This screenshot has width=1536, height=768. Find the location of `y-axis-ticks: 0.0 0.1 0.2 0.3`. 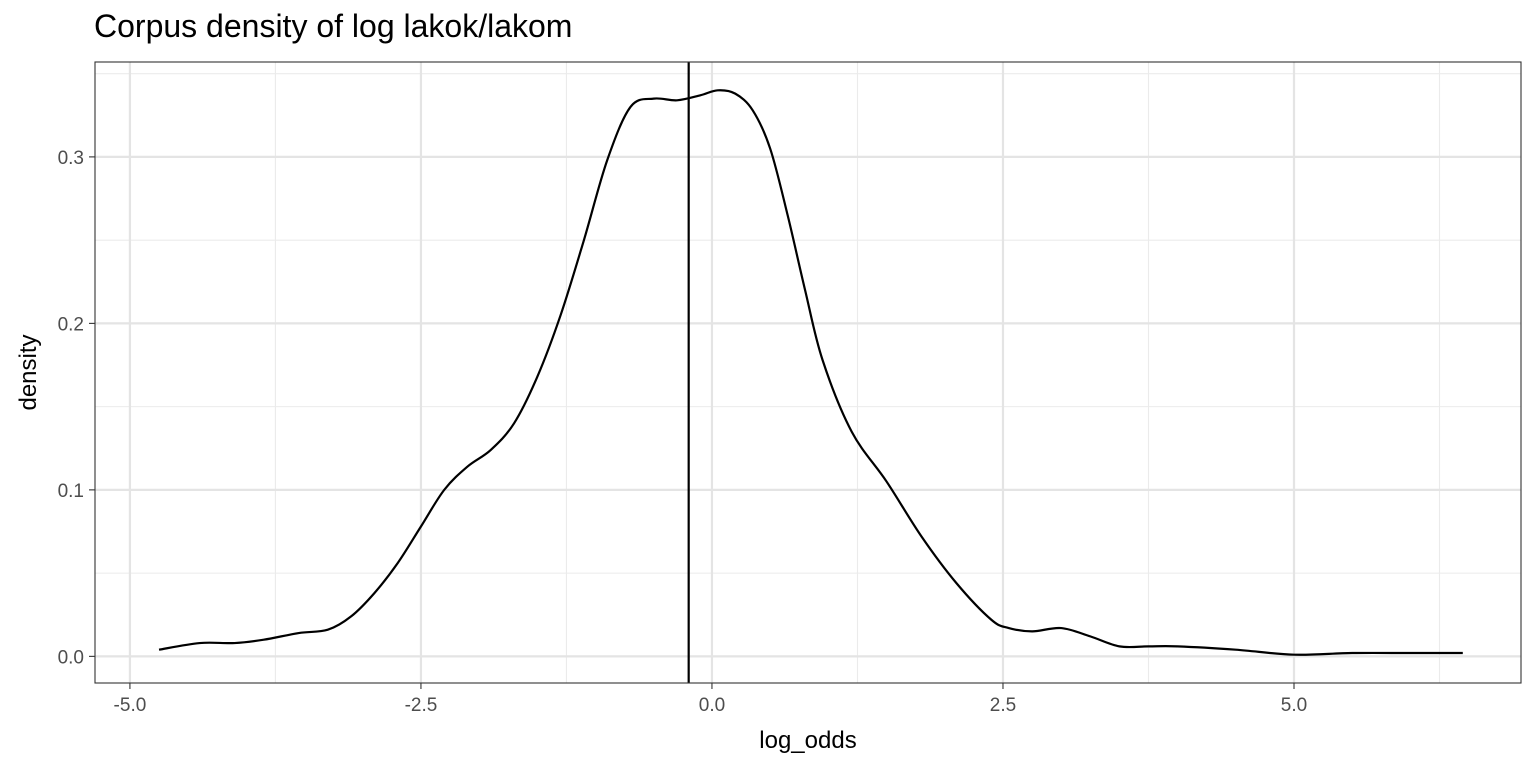

y-axis-ticks: 0.0 0.1 0.2 0.3 is located at coordinates (76, 408).